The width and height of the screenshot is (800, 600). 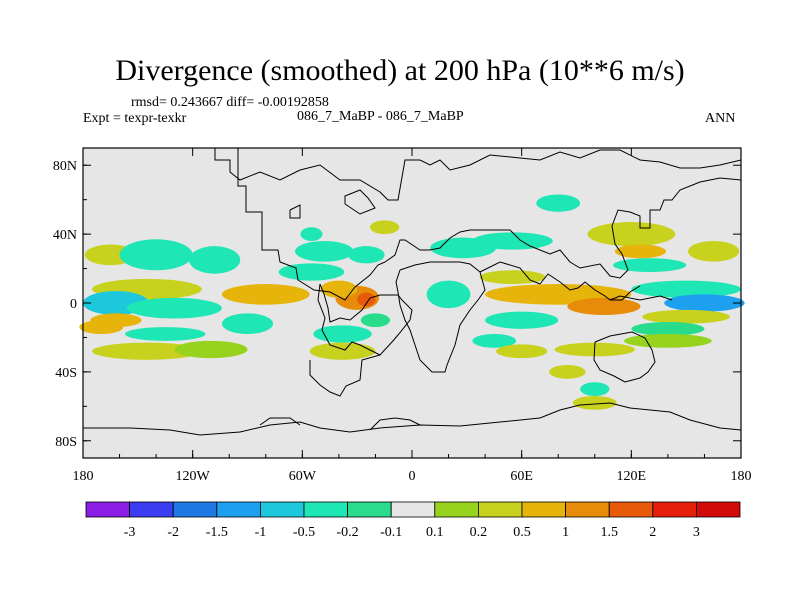 I want to click on colorbar-label: 2, so click(x=652, y=532).